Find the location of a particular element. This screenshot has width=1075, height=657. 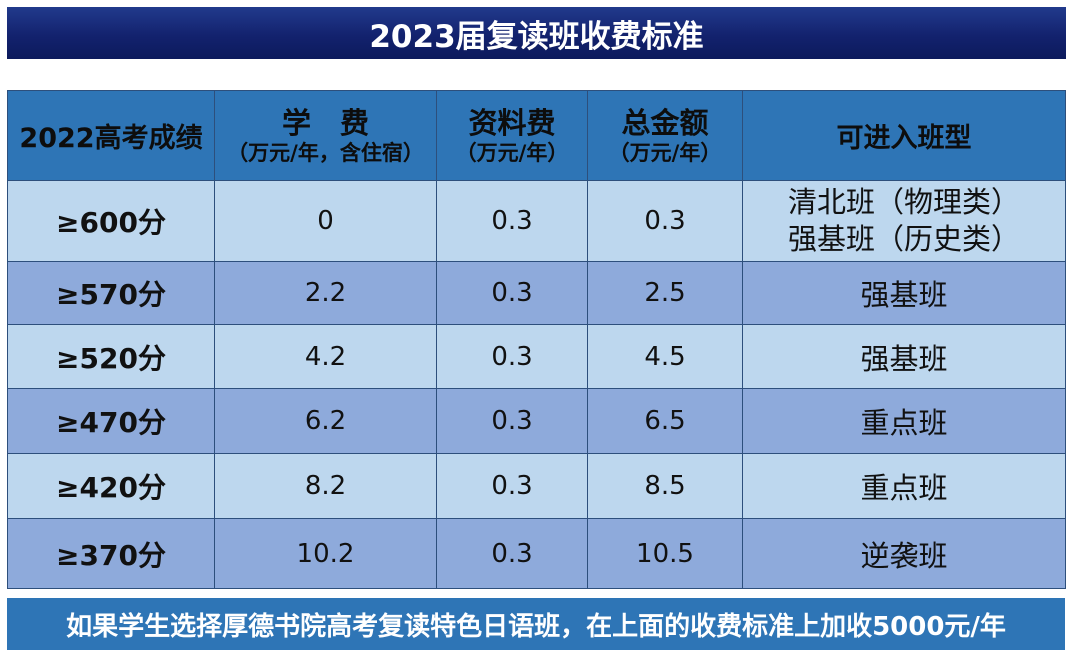

score-cell: ≥420分 is located at coordinates (111, 486).